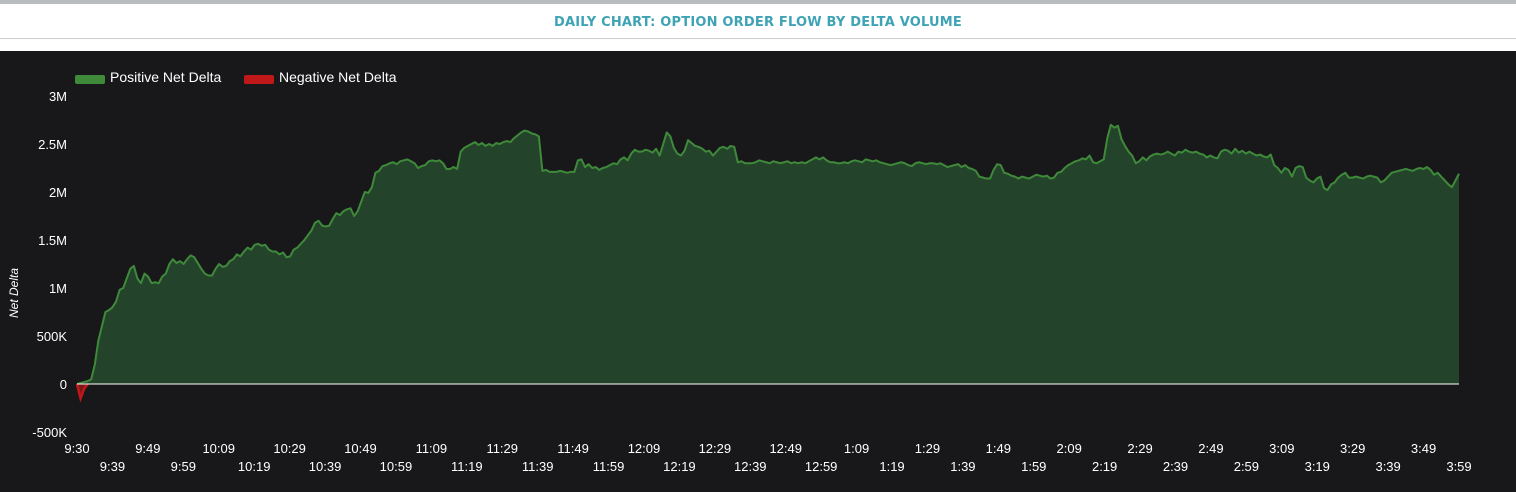 The image size is (1516, 492). What do you see at coordinates (90, 79) in the screenshot?
I see `legend-swatch-positive` at bounding box center [90, 79].